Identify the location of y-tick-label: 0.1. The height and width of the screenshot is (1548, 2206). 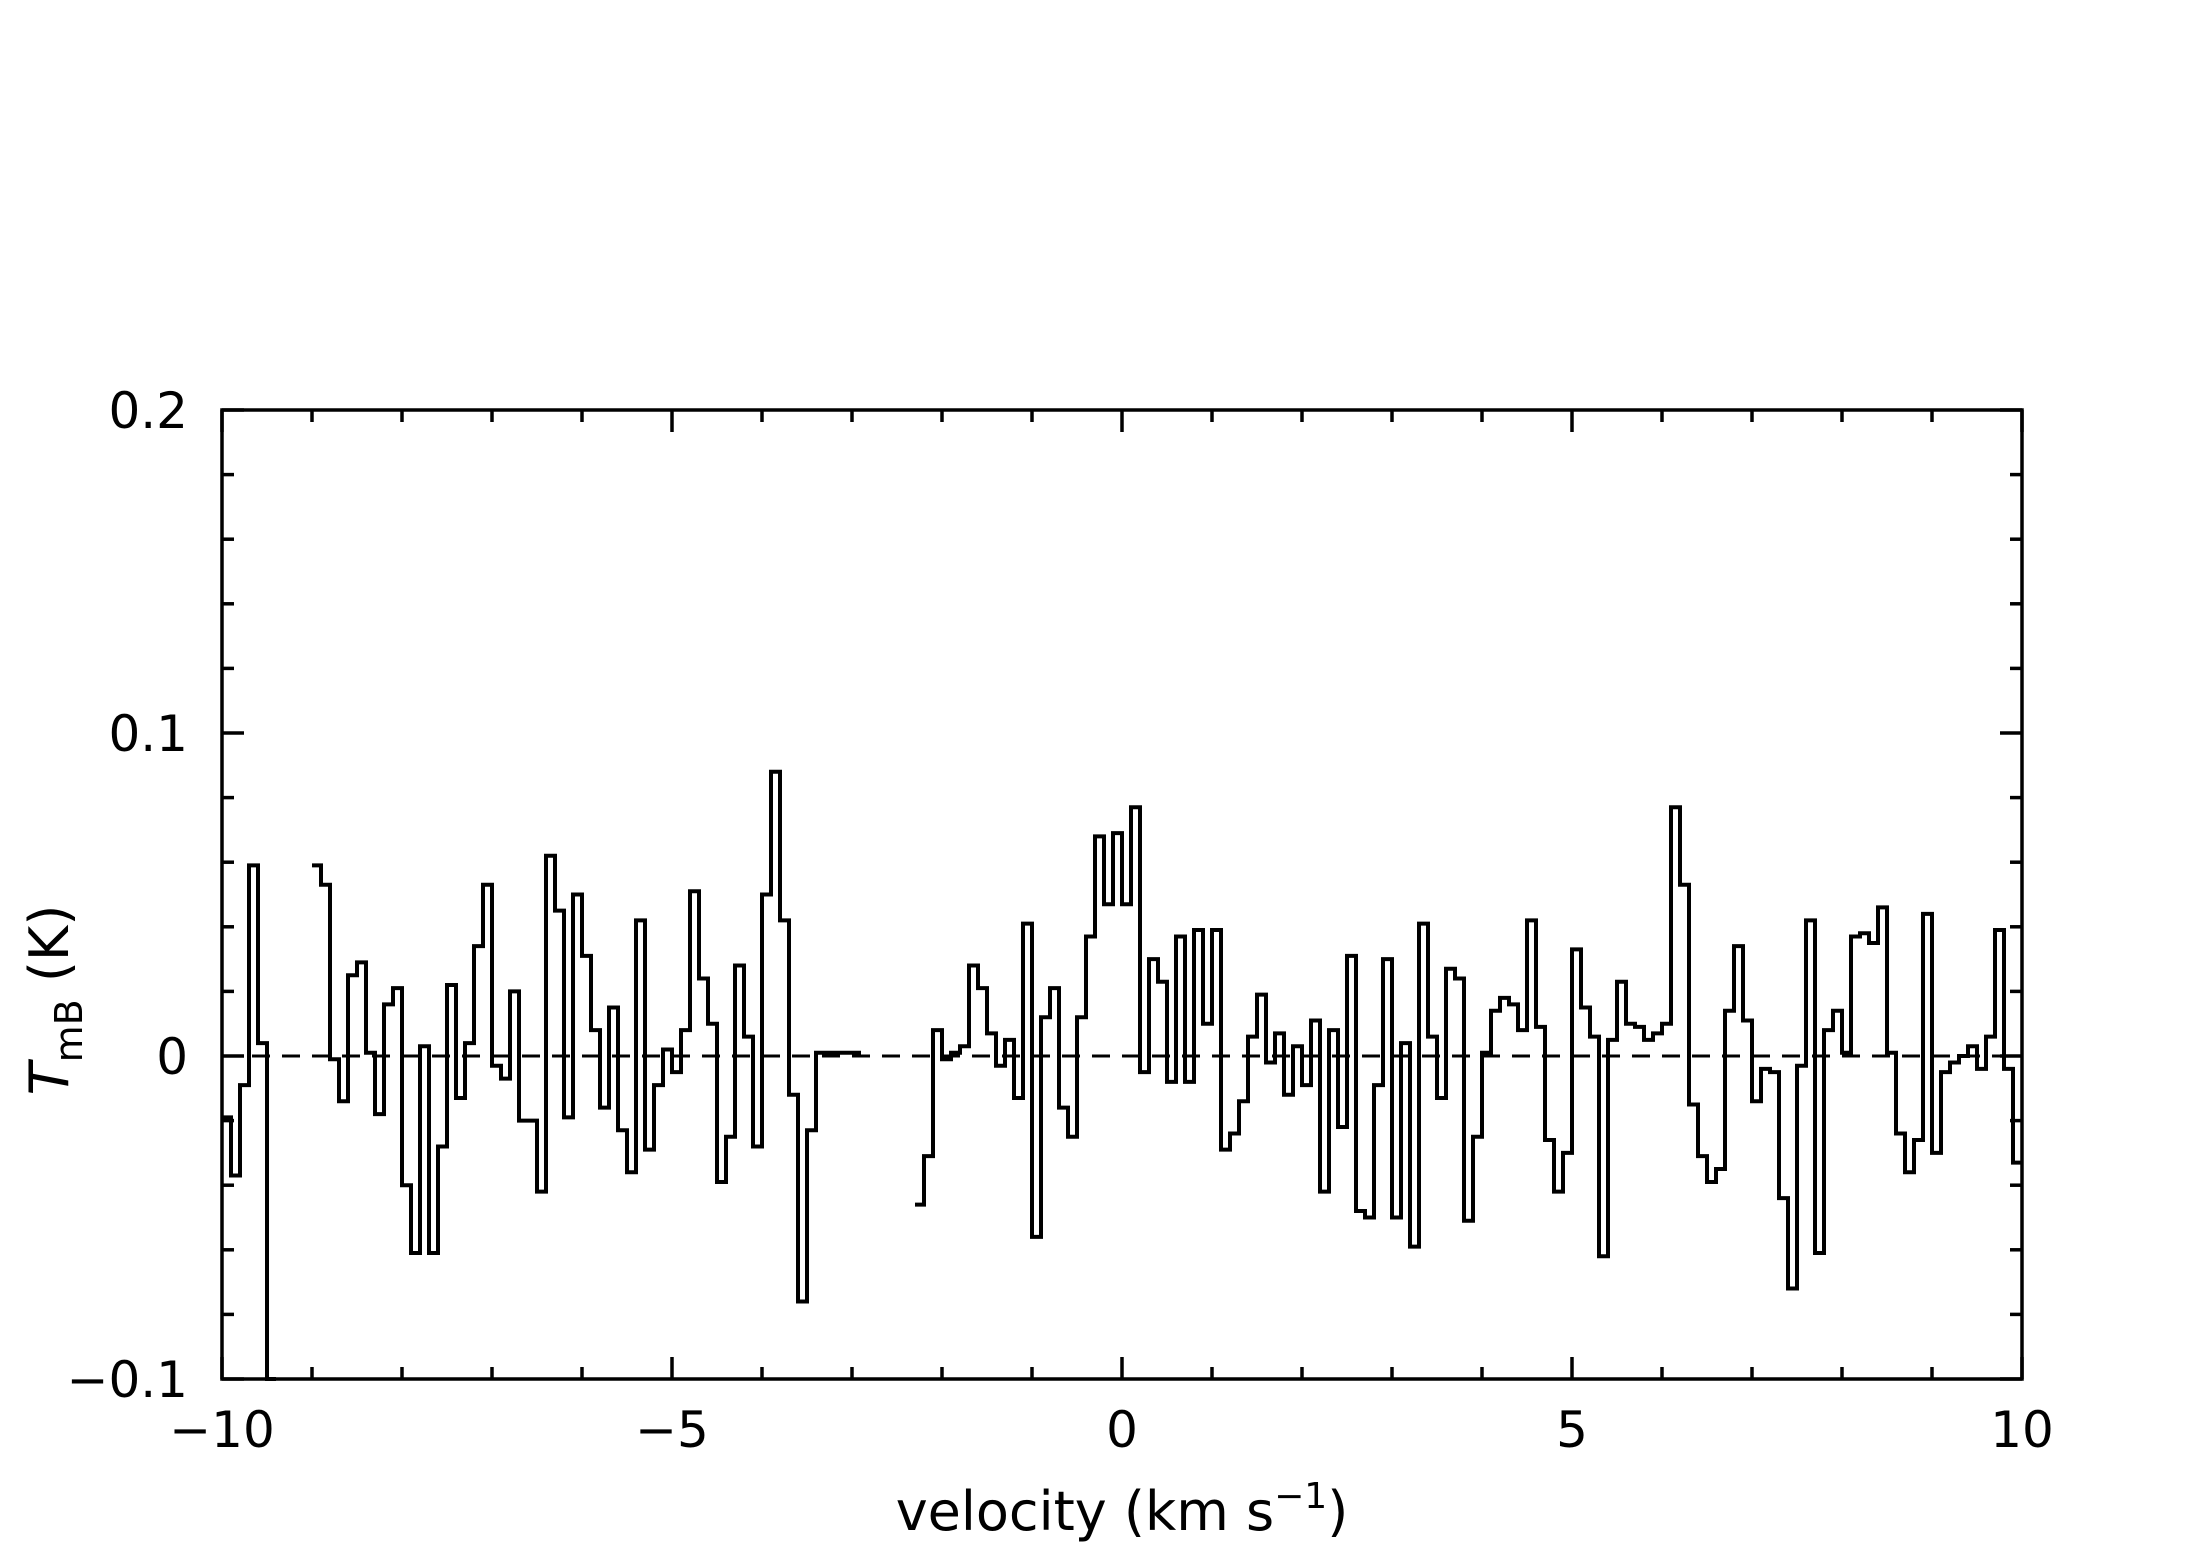
(148, 734).